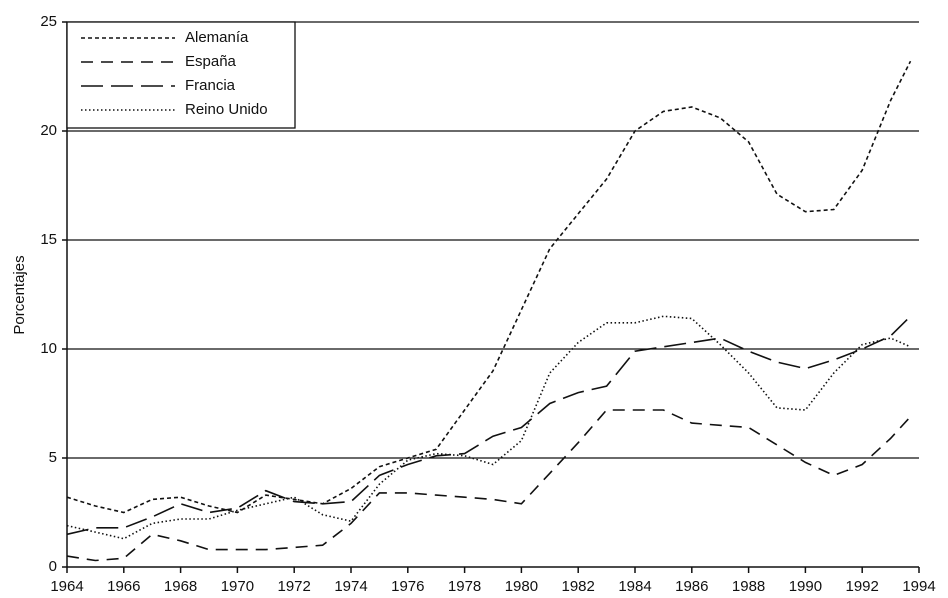 Image resolution: width=948 pixels, height=598 pixels. I want to click on x-tick-label: 1970, so click(237, 586).